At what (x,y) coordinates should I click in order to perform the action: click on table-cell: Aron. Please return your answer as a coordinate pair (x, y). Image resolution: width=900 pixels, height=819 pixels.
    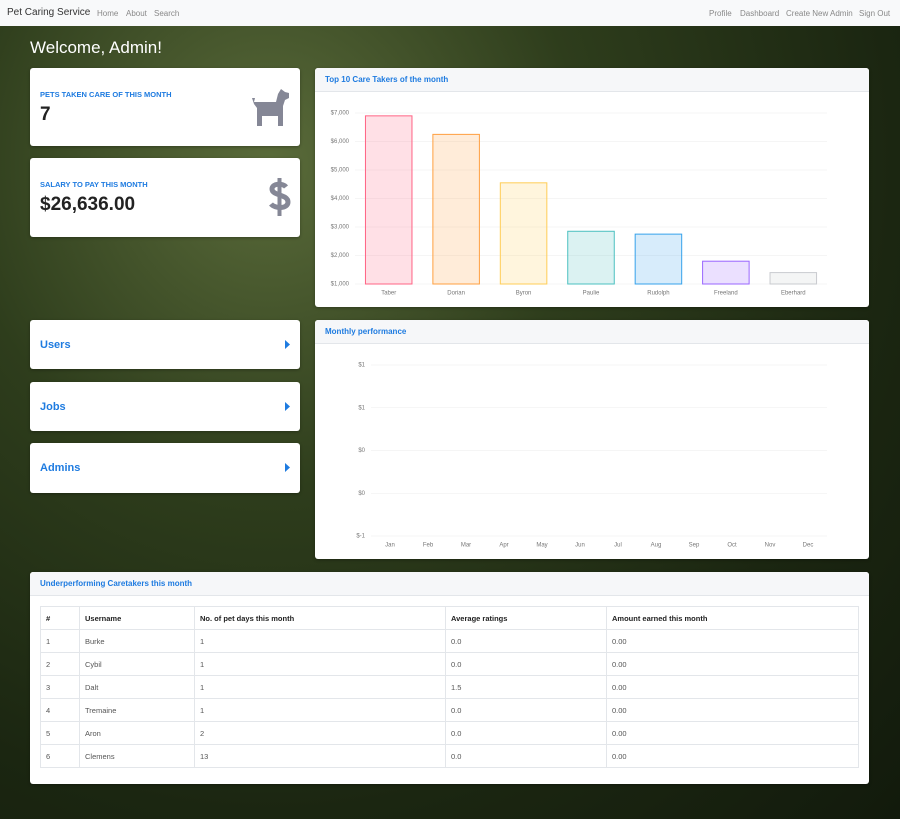
    Looking at the image, I should click on (137, 733).